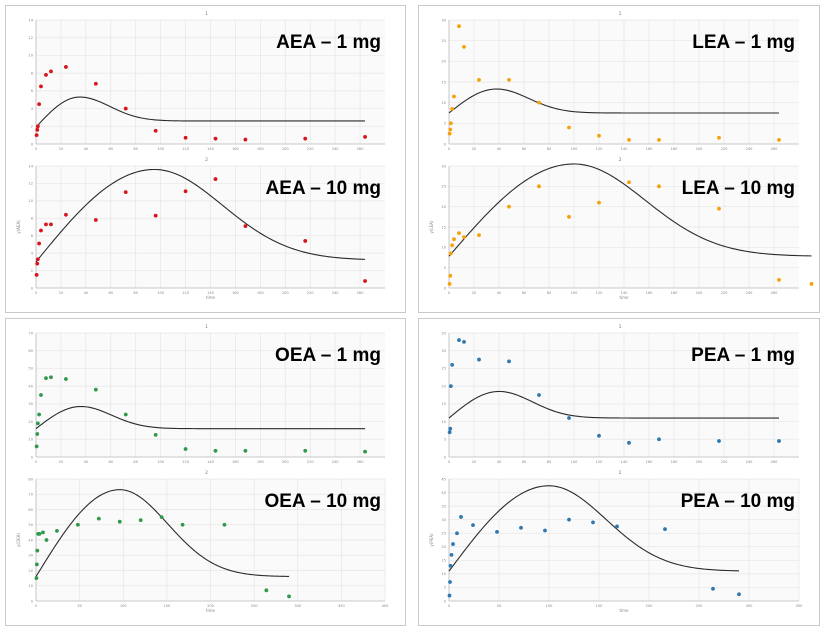 The width and height of the screenshot is (825, 633). Describe the element at coordinates (675, 149) in the screenshot. I see `lea-1mg-x-tick-label-9: 180` at that location.